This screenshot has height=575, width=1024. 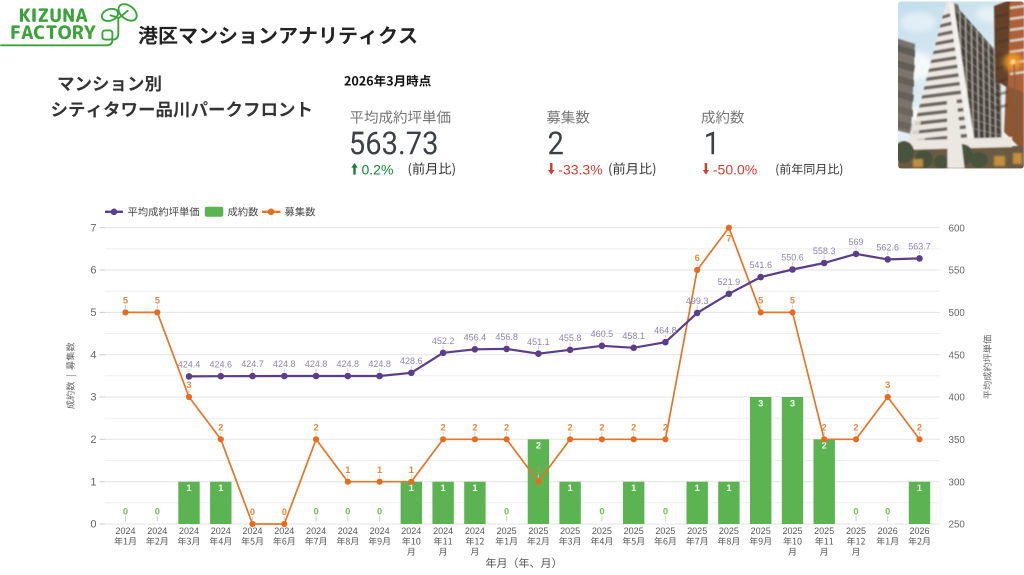 What do you see at coordinates (957, 355) in the screenshot?
I see `svg-text: 450` at bounding box center [957, 355].